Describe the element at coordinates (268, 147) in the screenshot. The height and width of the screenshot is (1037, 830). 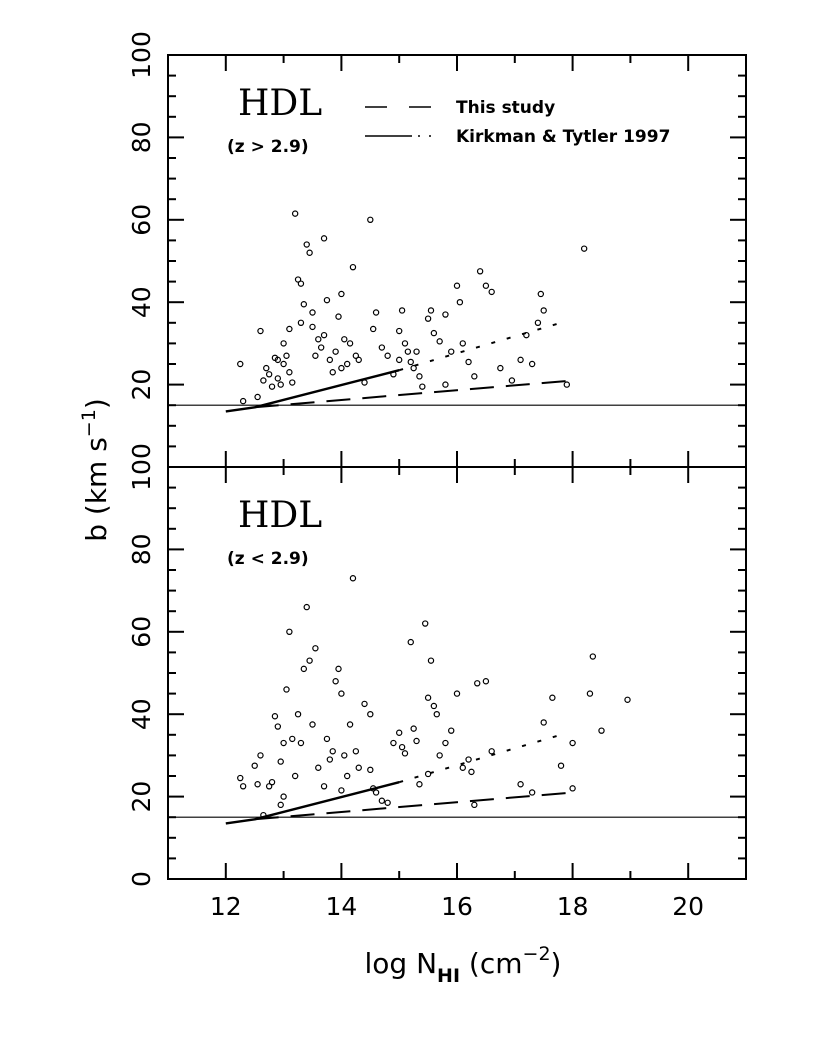
I see `panel-sublabel: (z > 2.9)` at that location.